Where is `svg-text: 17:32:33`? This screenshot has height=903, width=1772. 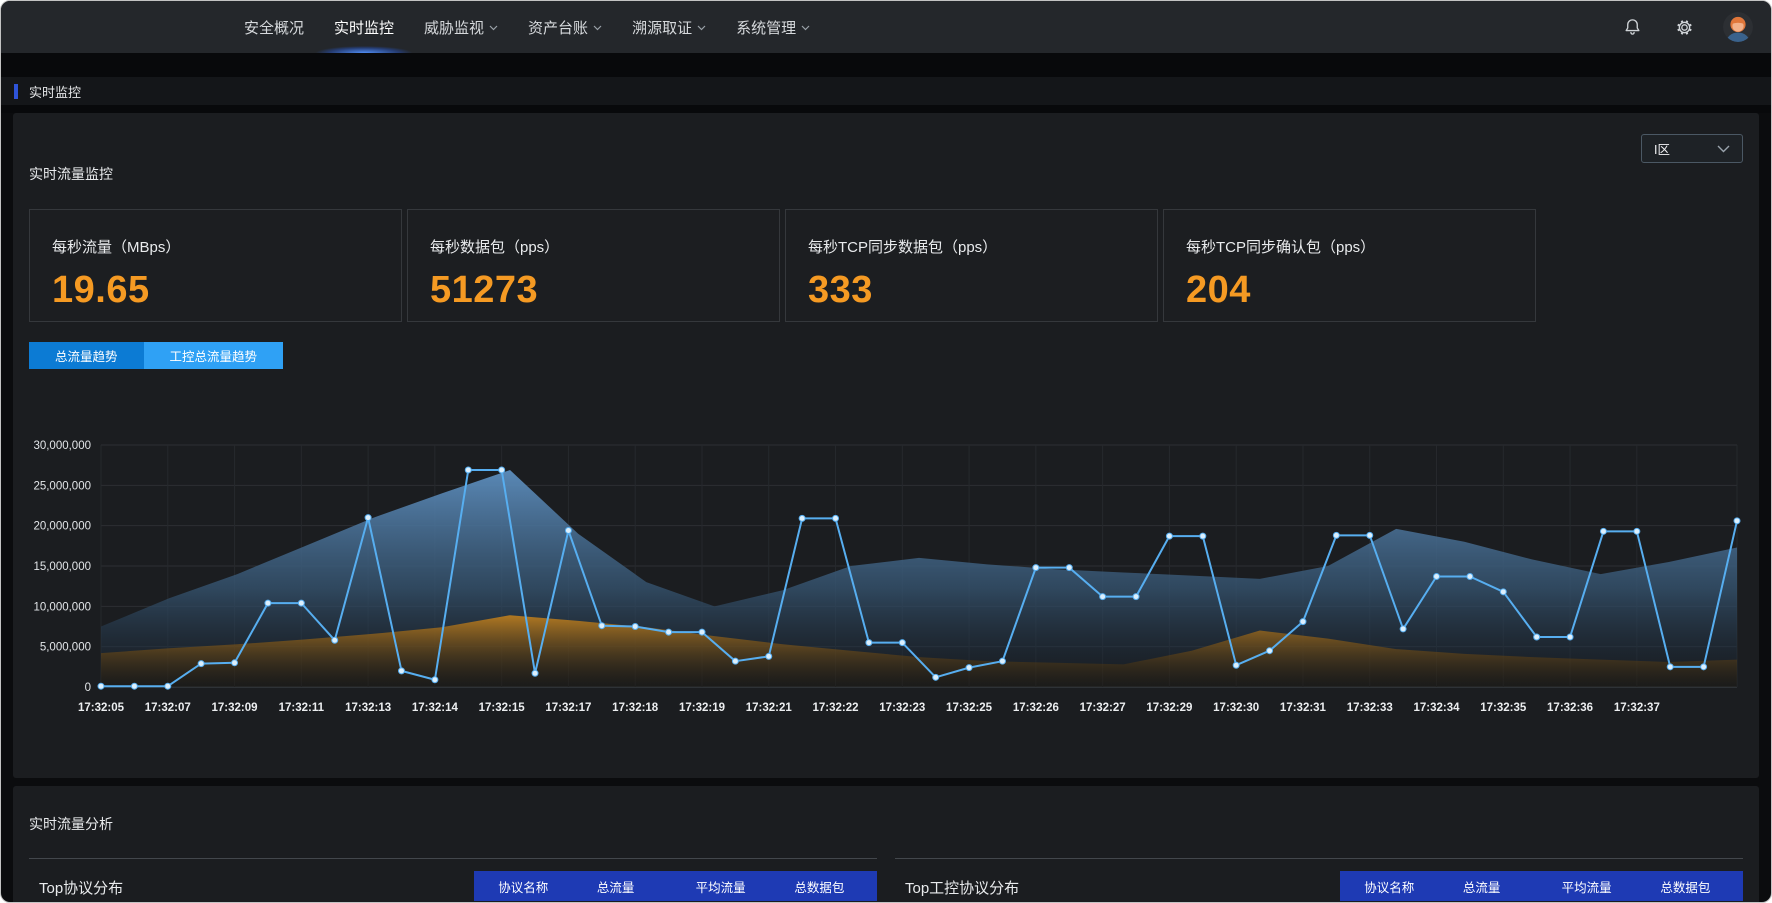 svg-text: 17:32:33 is located at coordinates (1370, 708).